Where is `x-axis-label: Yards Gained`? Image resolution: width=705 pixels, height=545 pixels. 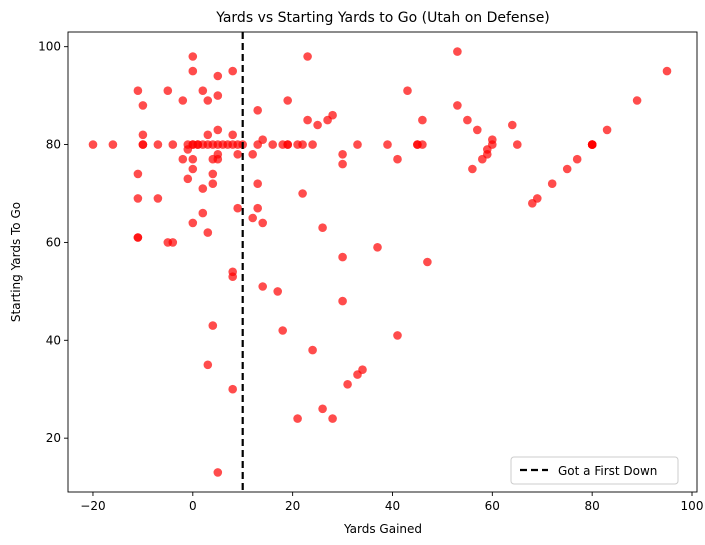 x-axis-label: Yards Gained is located at coordinates (382, 529).